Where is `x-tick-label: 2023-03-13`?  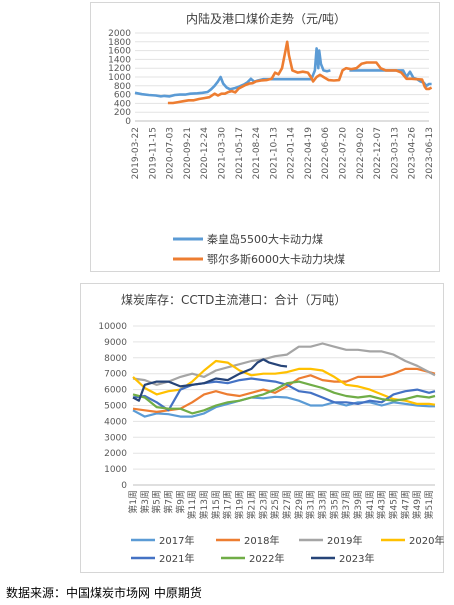 x-tick-label: 2023-03-13 is located at coordinates (395, 153).